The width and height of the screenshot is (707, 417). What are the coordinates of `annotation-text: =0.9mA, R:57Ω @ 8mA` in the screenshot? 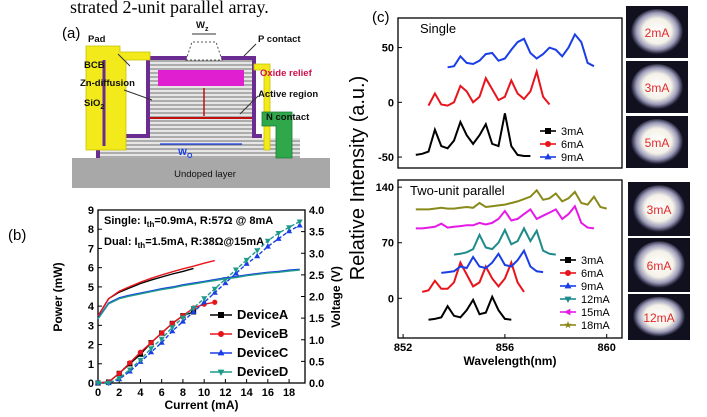 It's located at (213, 221).